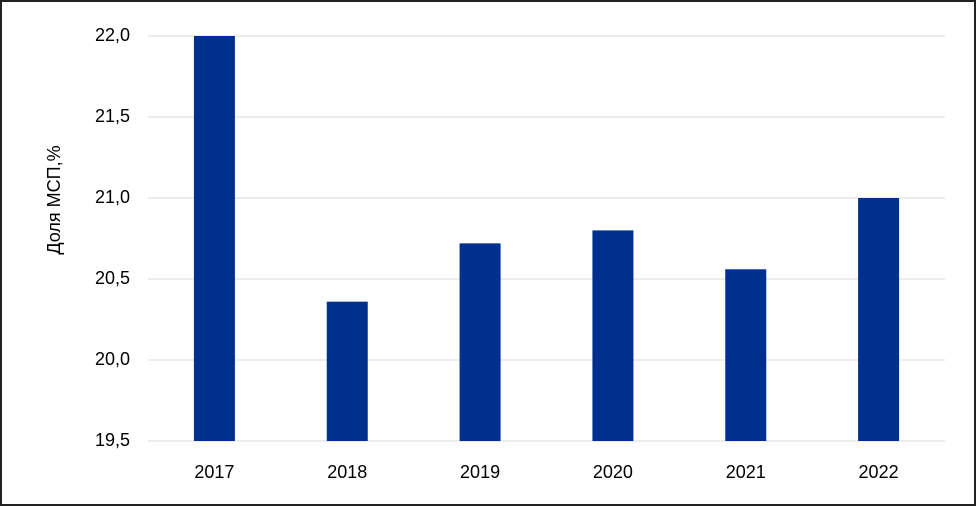 Image resolution: width=976 pixels, height=506 pixels. I want to click on x-tick-label: 2020, so click(613, 472).